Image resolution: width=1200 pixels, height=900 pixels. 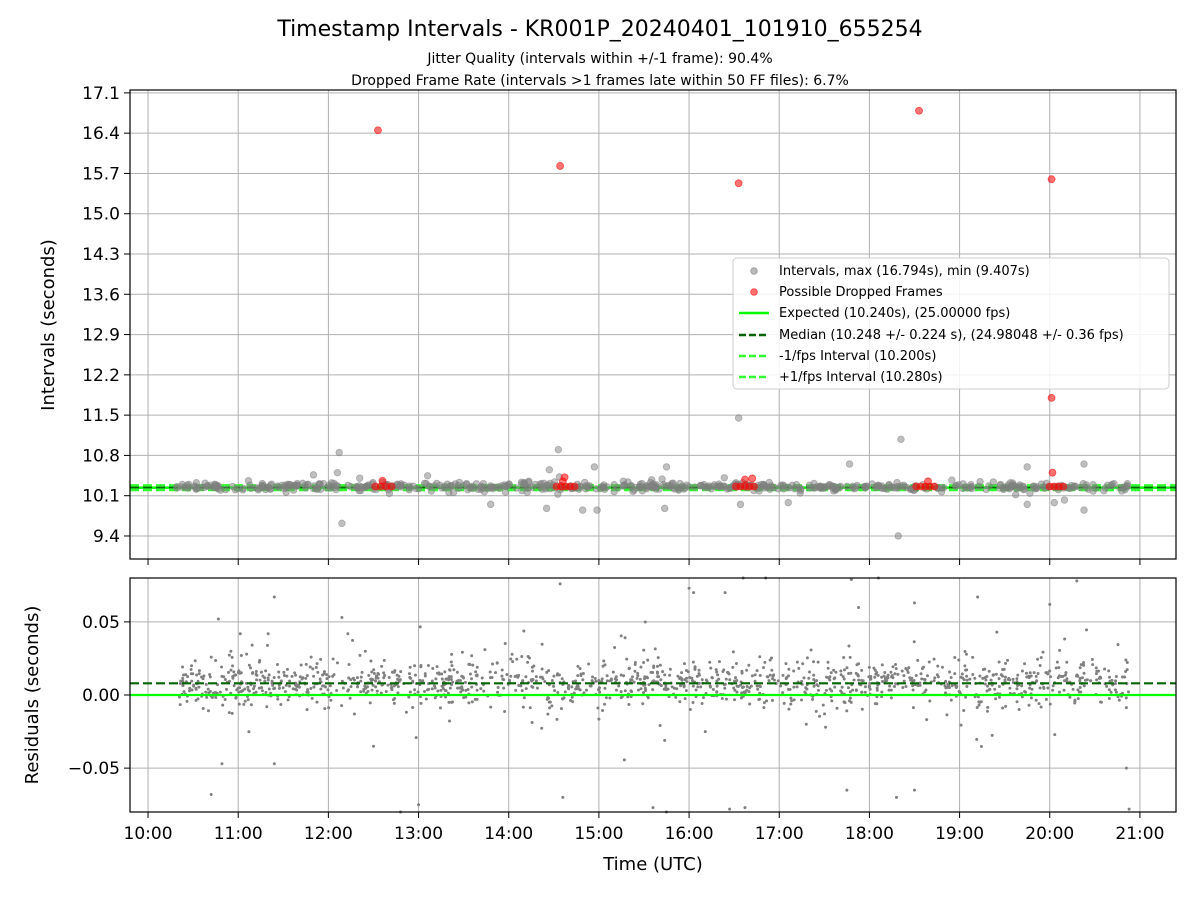 I want to click on dropped-frame-point, so click(x=1052, y=472).